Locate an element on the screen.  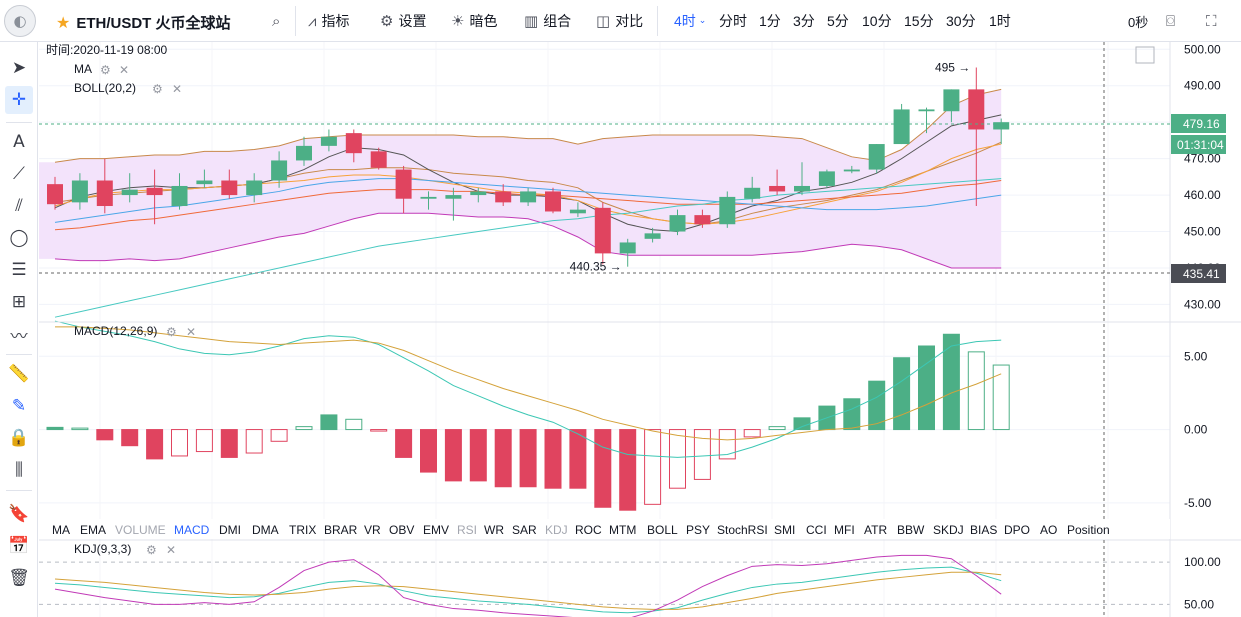
indicator-tab-bias: BIAS is located at coordinates (983, 530).